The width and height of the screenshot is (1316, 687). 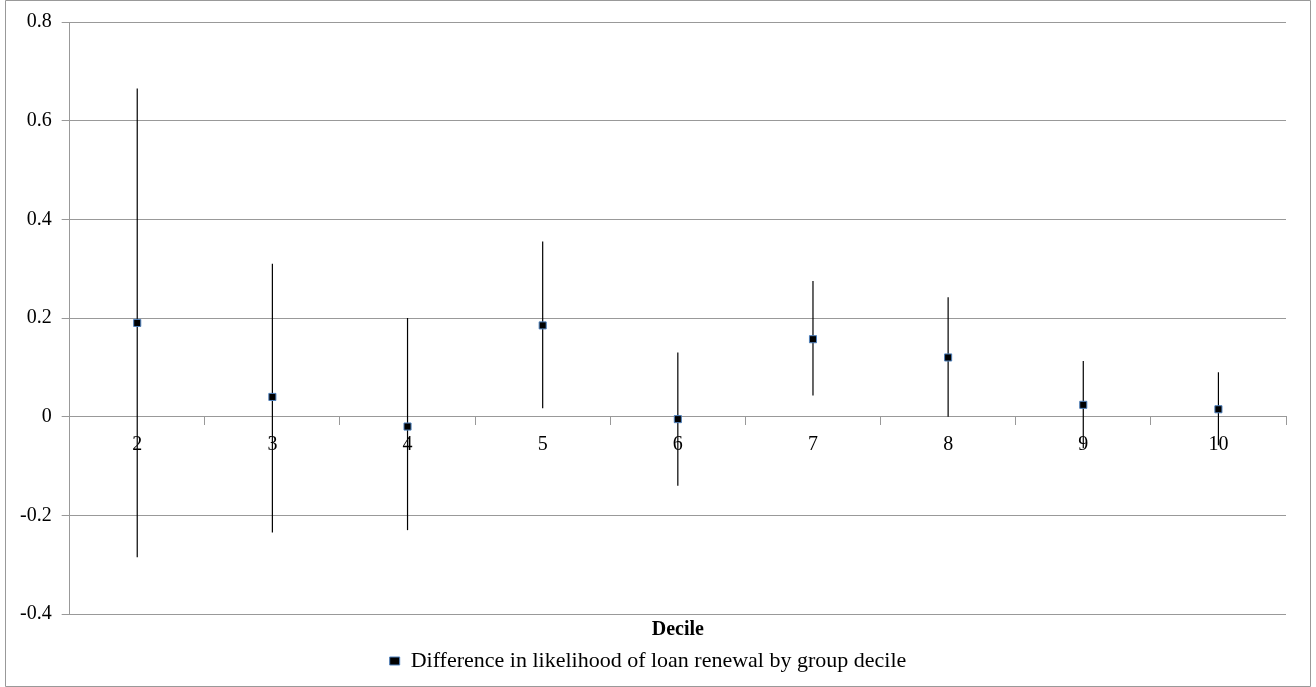 I want to click on x-tick-label: 8, so click(x=948, y=442).